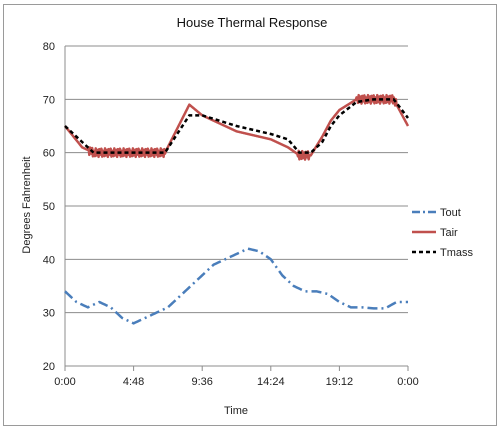  Describe the element at coordinates (49, 367) in the screenshot. I see `y-tick-label: 20` at that location.